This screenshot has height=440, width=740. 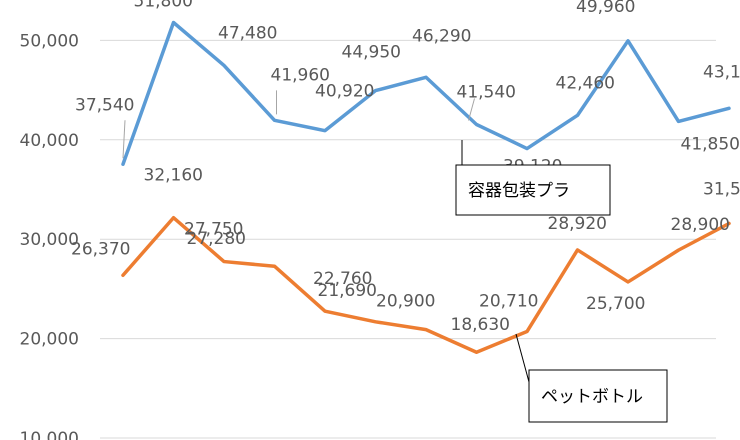 I want to click on leader-lines, so click(x=298, y=124).